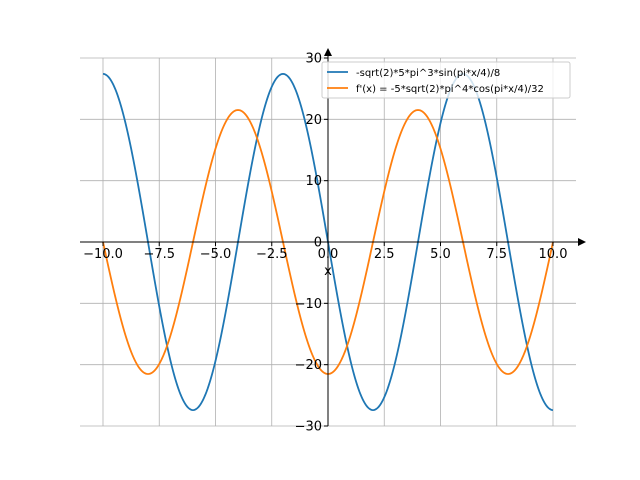 This screenshot has width=640, height=480. I want to click on y-tick-label: 10, so click(313, 181).